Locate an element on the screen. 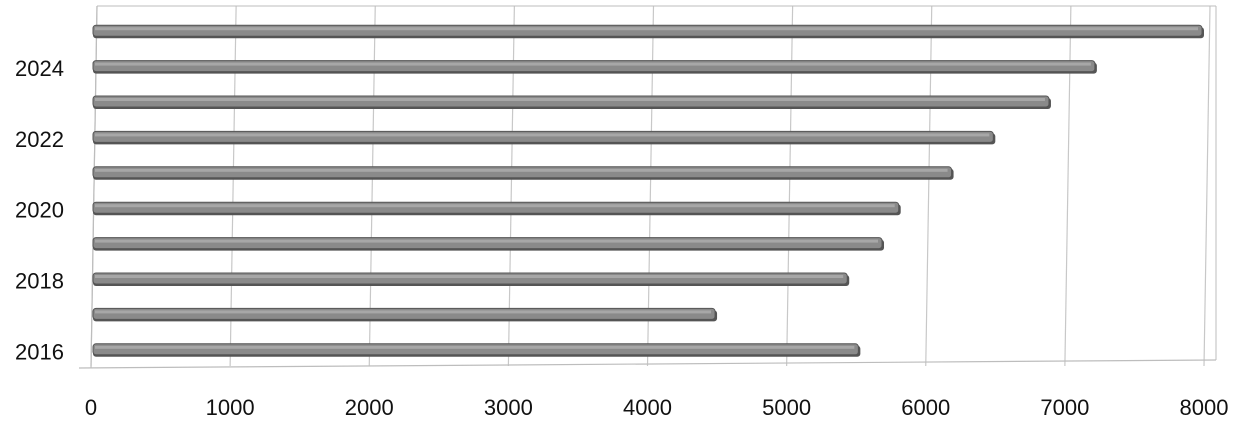 This screenshot has width=1239, height=426. x-tick-label-4000: 4000 is located at coordinates (647, 407).